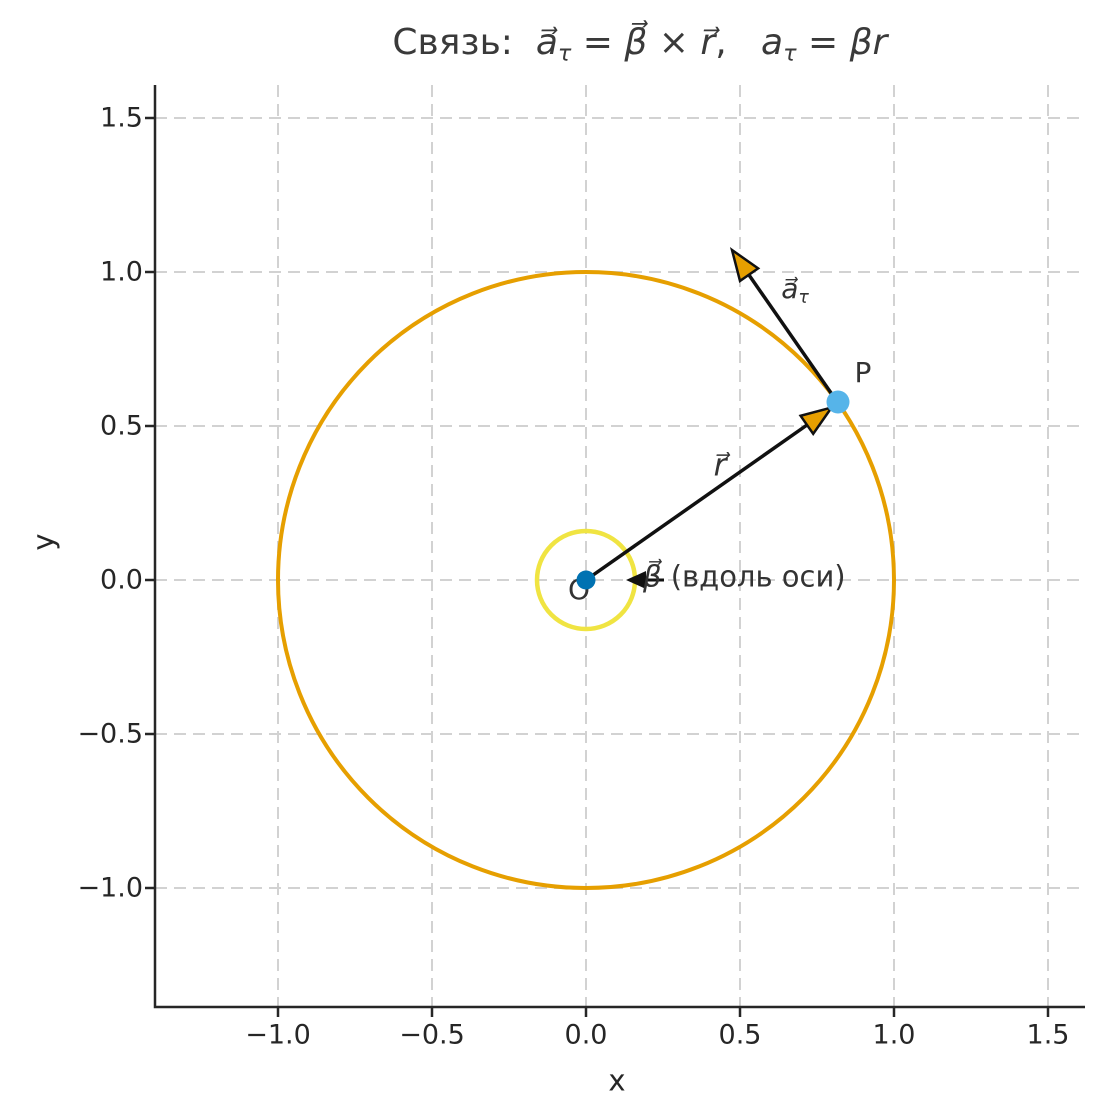 Image resolution: width=1099 pixels, height=1117 pixels. I want to click on r-vector-shaft, so click(696, 502).